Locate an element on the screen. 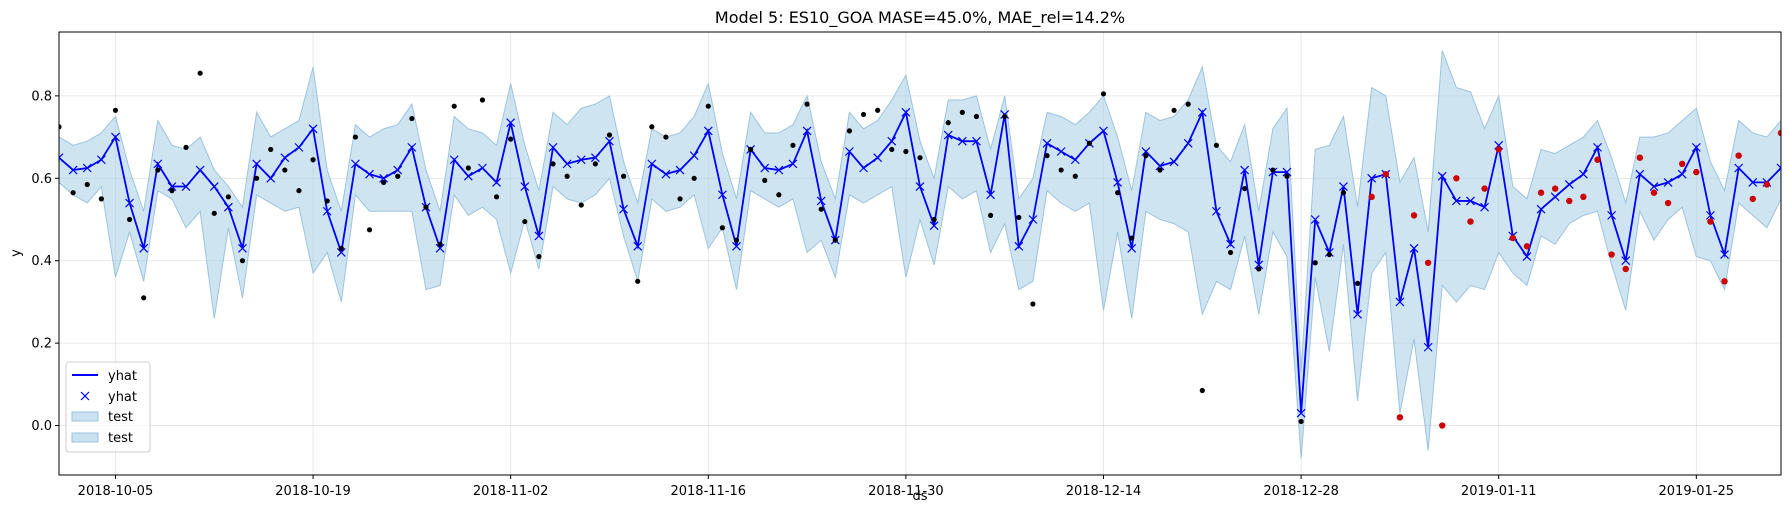 This screenshot has width=1790, height=512. x-tick-label: 2018-10-05 is located at coordinates (116, 491).